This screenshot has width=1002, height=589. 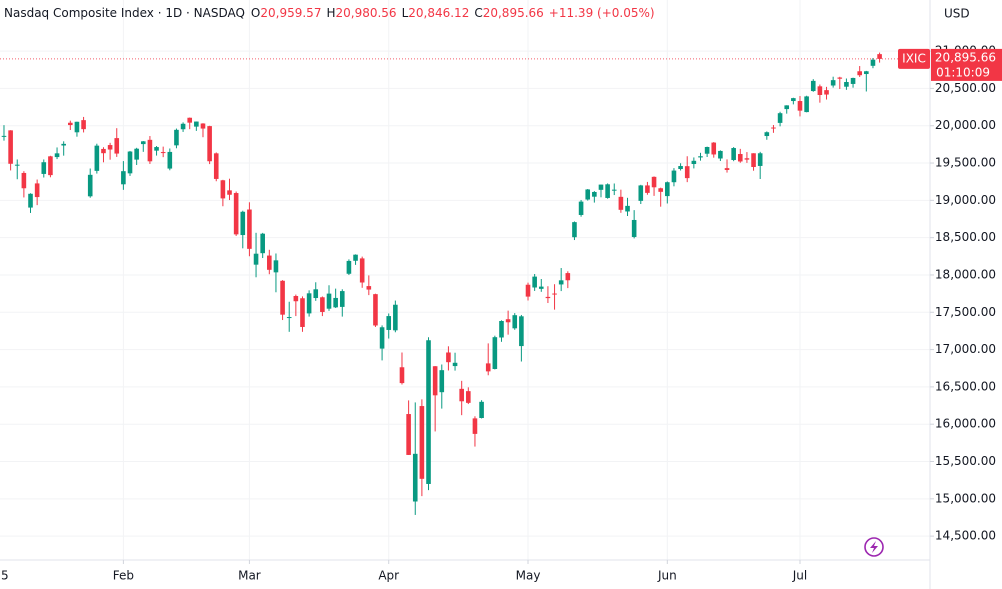 I want to click on symbol-tag, so click(x=914, y=58).